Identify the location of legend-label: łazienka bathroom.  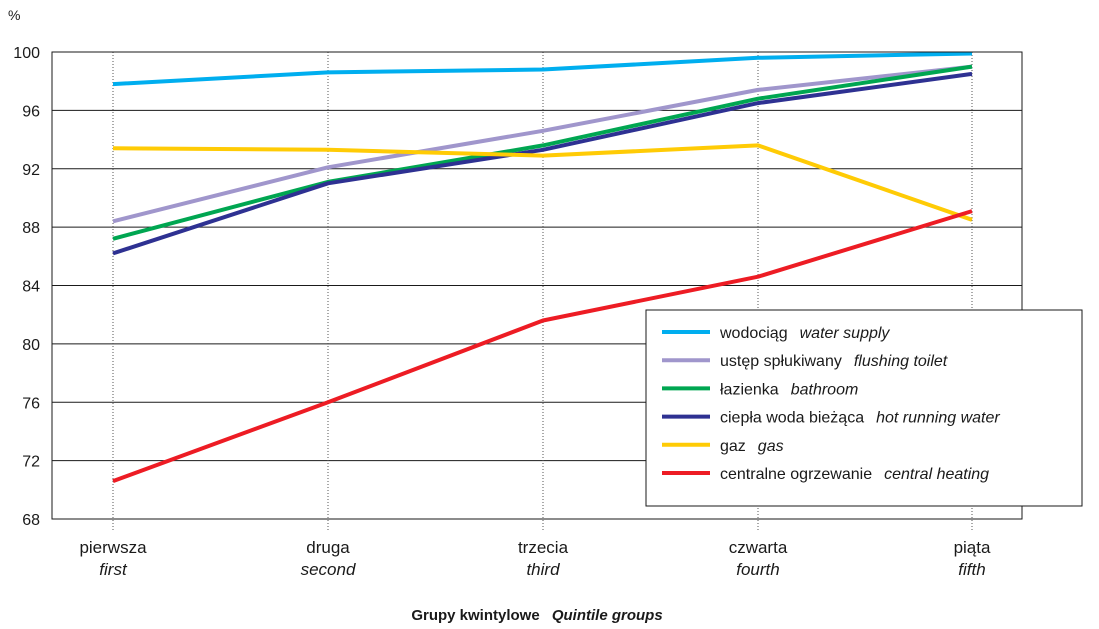
(789, 389).